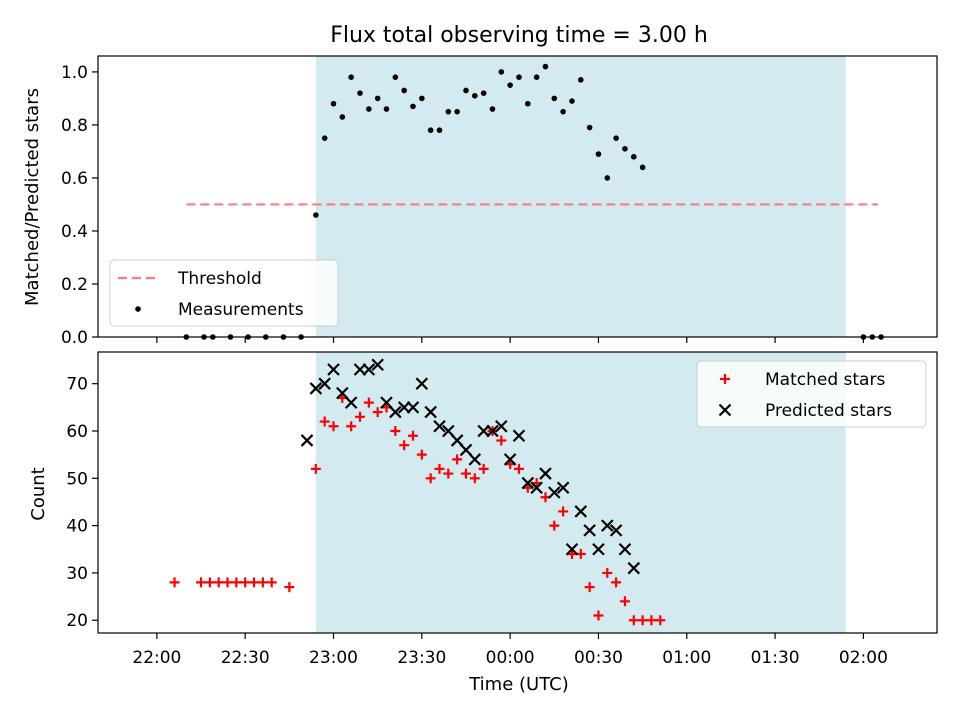 This screenshot has height=720, width=960. I want to click on x-tick-label: 22:30, so click(245, 658).